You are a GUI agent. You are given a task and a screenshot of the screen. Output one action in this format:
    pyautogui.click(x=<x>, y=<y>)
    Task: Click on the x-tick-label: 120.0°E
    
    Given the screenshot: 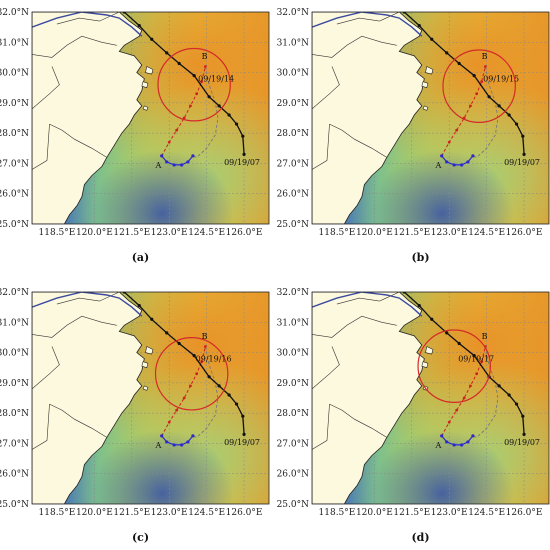 What is the action you would take?
    pyautogui.click(x=94, y=233)
    